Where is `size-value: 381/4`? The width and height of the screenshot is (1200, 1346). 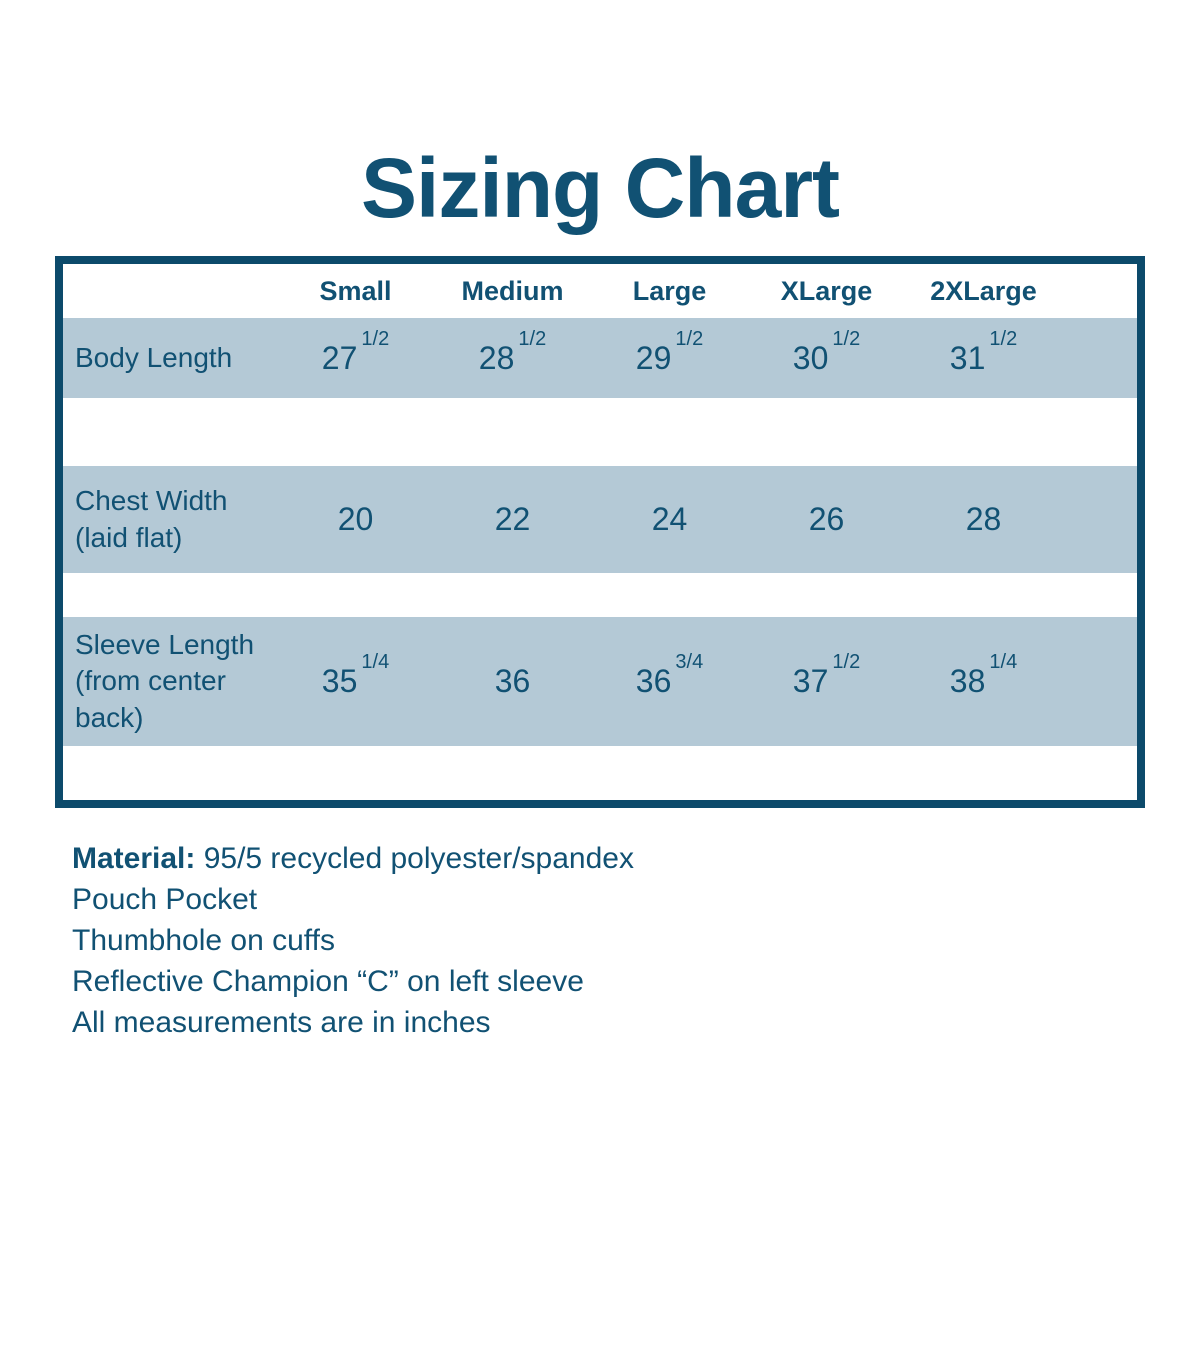 size-value: 381/4 is located at coordinates (983, 675).